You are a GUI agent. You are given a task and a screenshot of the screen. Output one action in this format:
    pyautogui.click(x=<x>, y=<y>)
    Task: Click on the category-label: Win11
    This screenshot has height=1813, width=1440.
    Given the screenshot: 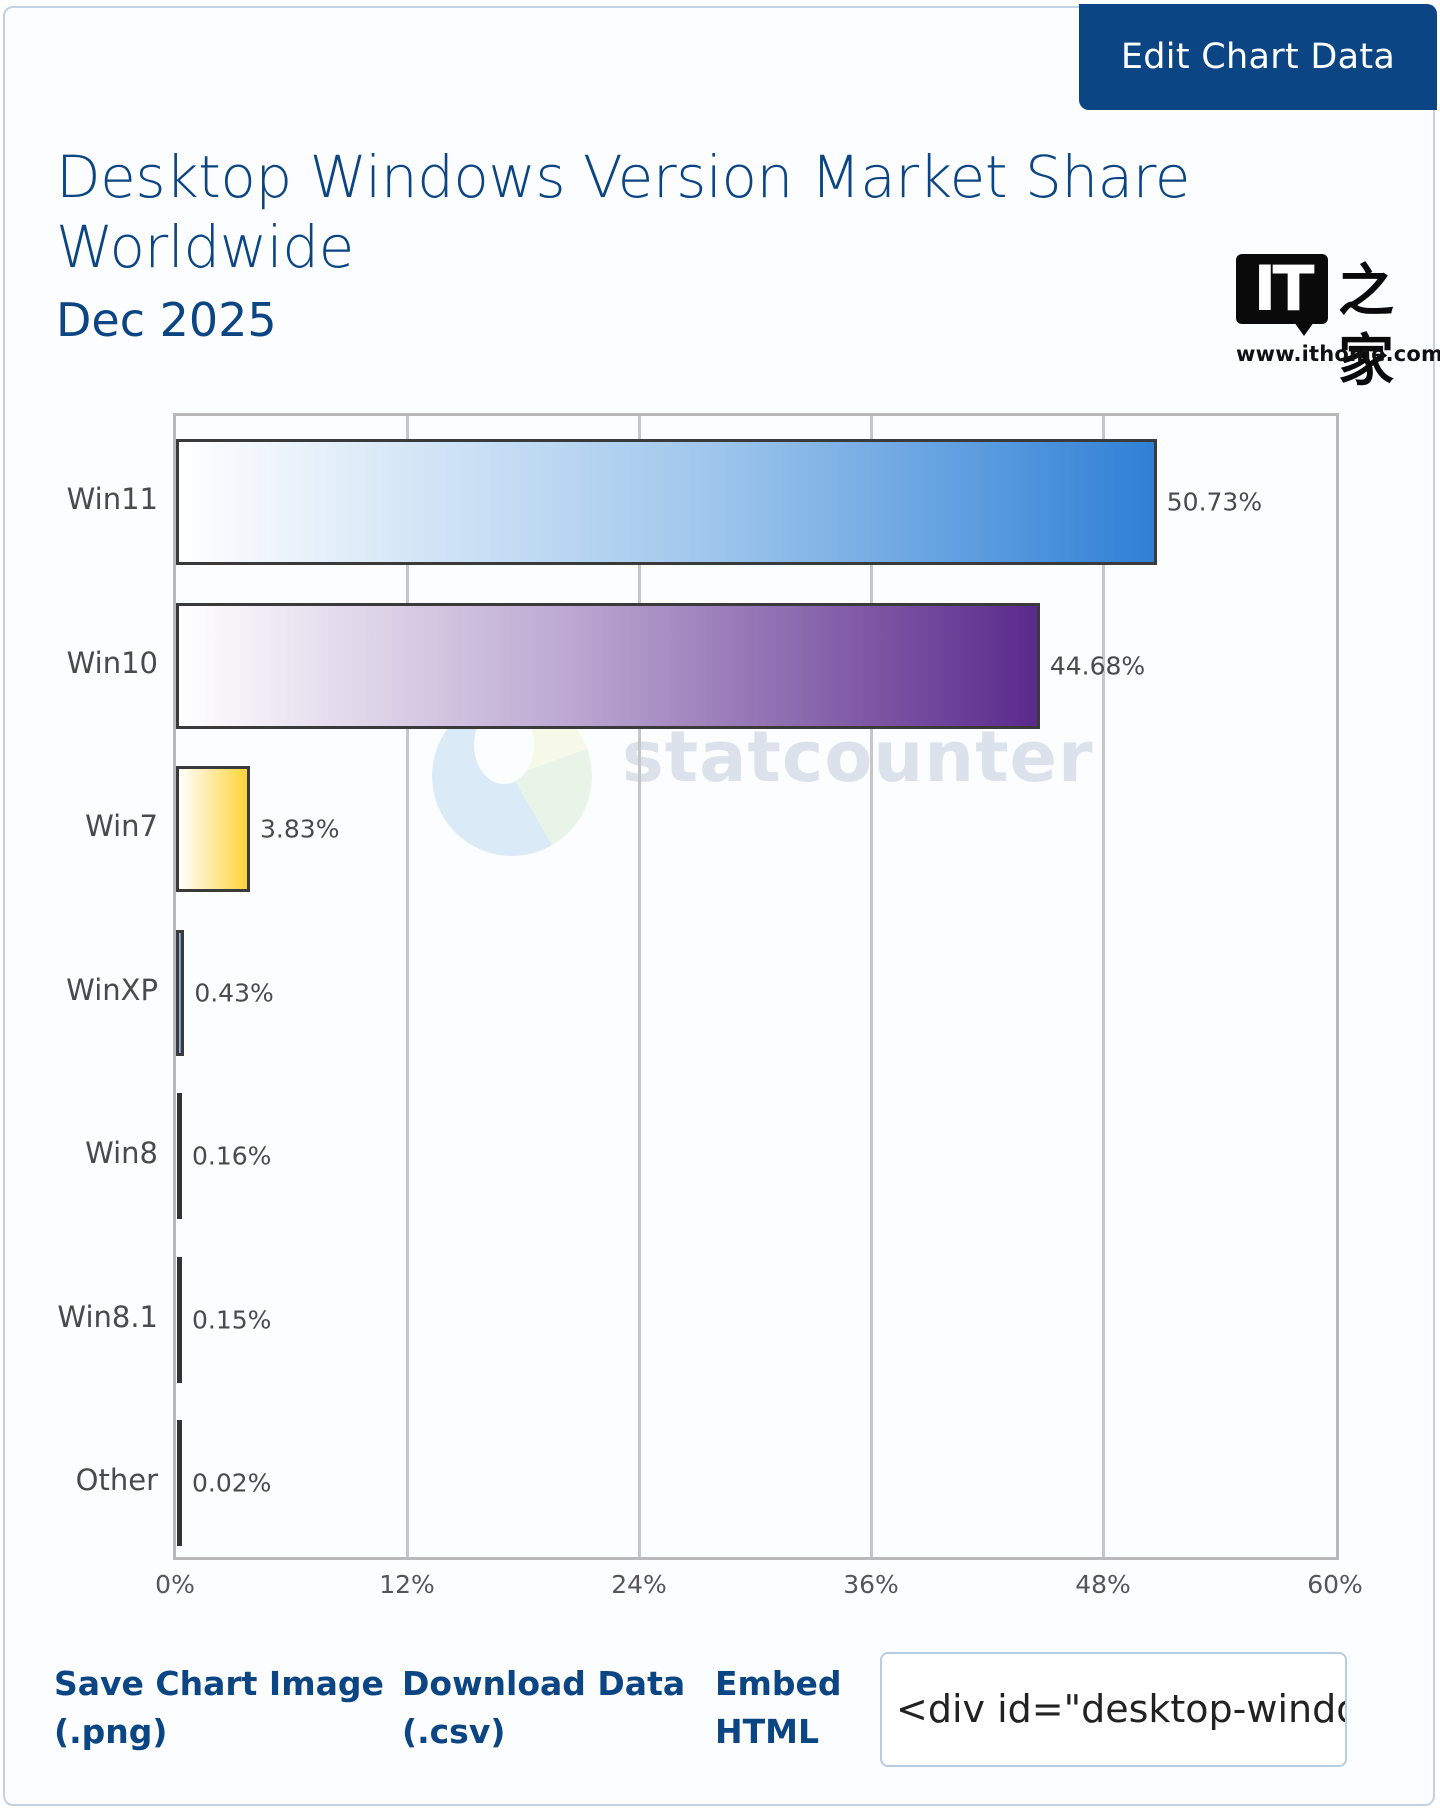 What is the action you would take?
    pyautogui.click(x=112, y=499)
    